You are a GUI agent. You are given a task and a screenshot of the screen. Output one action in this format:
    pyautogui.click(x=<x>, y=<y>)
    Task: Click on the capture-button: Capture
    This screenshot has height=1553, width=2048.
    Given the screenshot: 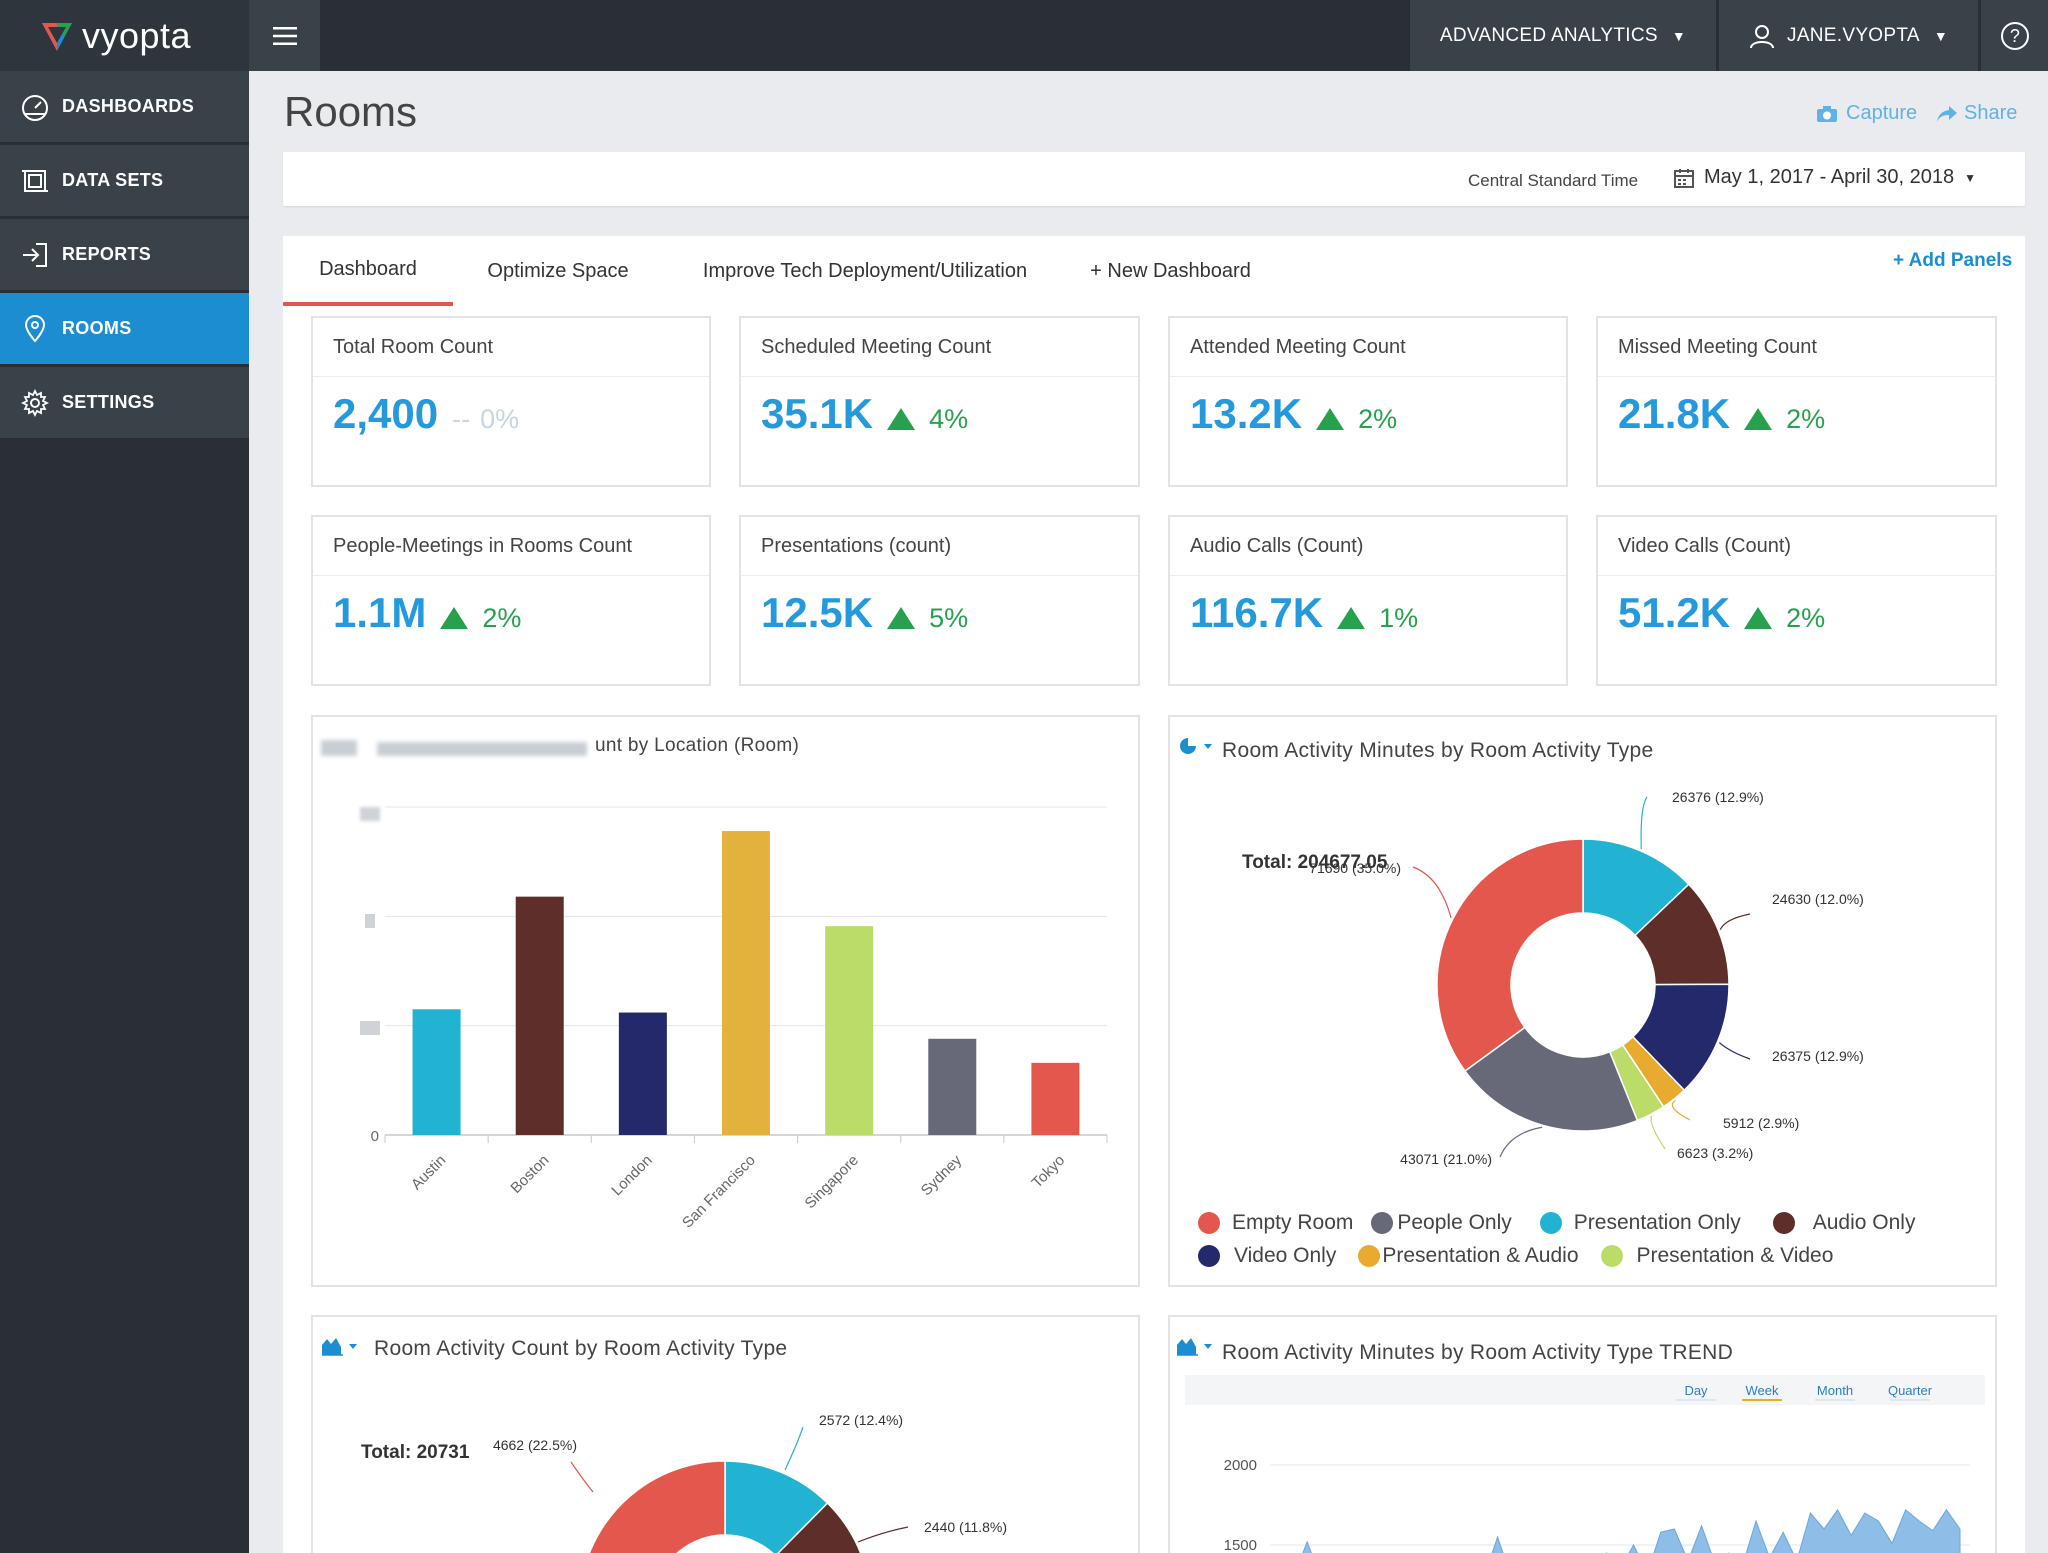 What is the action you would take?
    pyautogui.click(x=1866, y=113)
    